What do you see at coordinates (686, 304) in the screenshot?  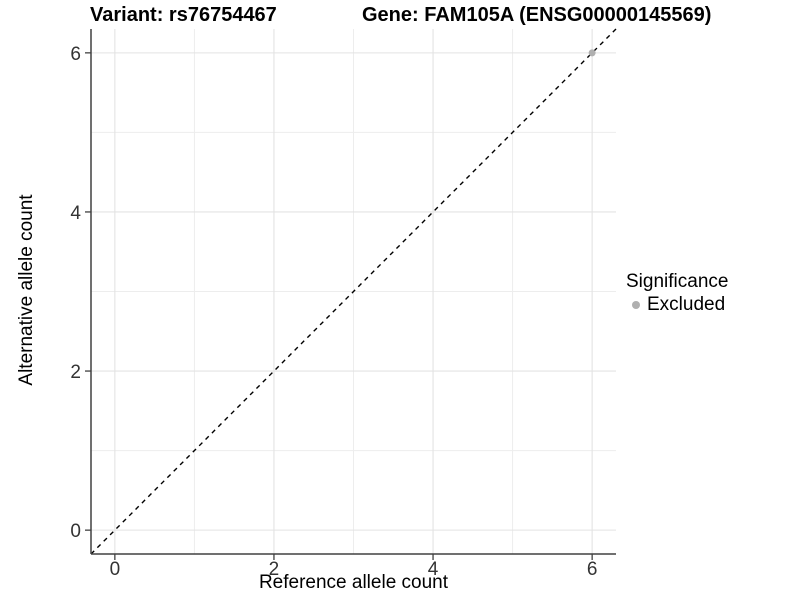 I see `legend-item-label: Excluded` at bounding box center [686, 304].